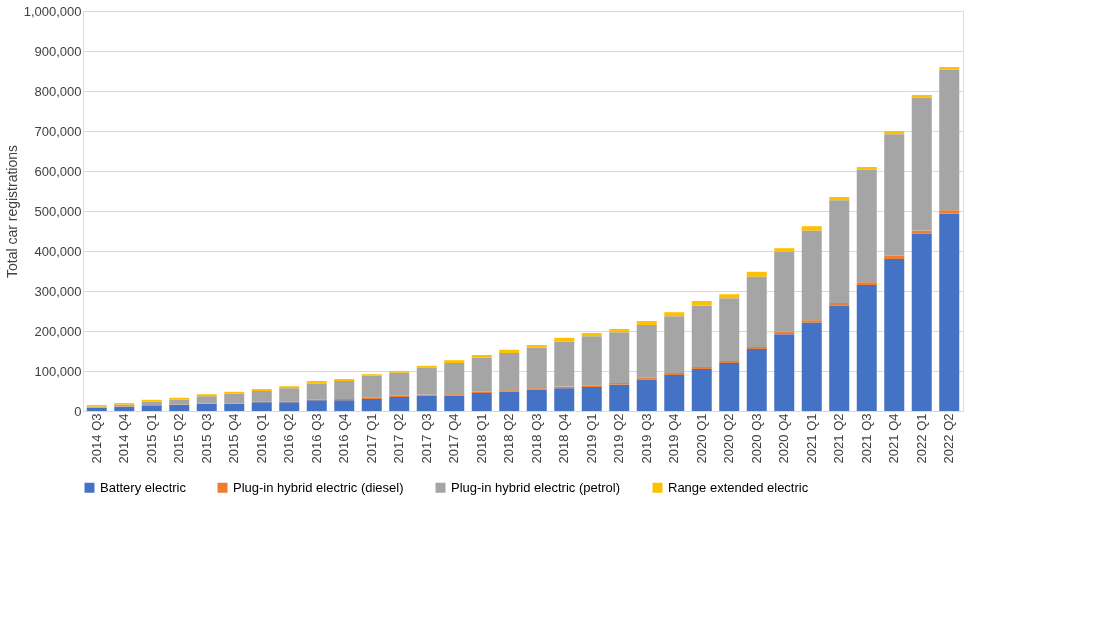 This screenshot has width=1115, height=642. What do you see at coordinates (701, 438) in the screenshot?
I see `x-tick-label: 2020 Q1` at bounding box center [701, 438].